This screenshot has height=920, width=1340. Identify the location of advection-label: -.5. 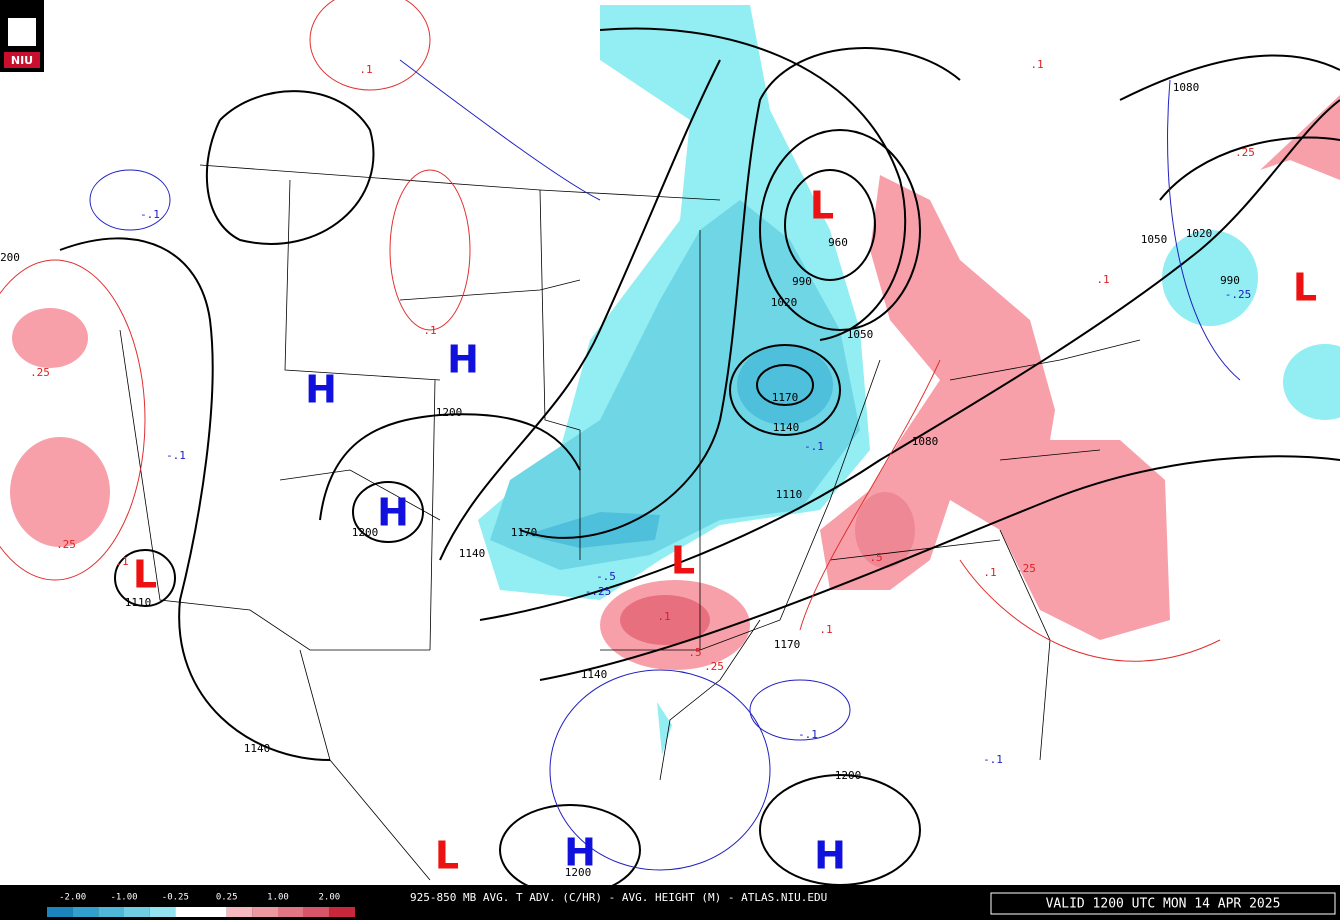
(606, 576).